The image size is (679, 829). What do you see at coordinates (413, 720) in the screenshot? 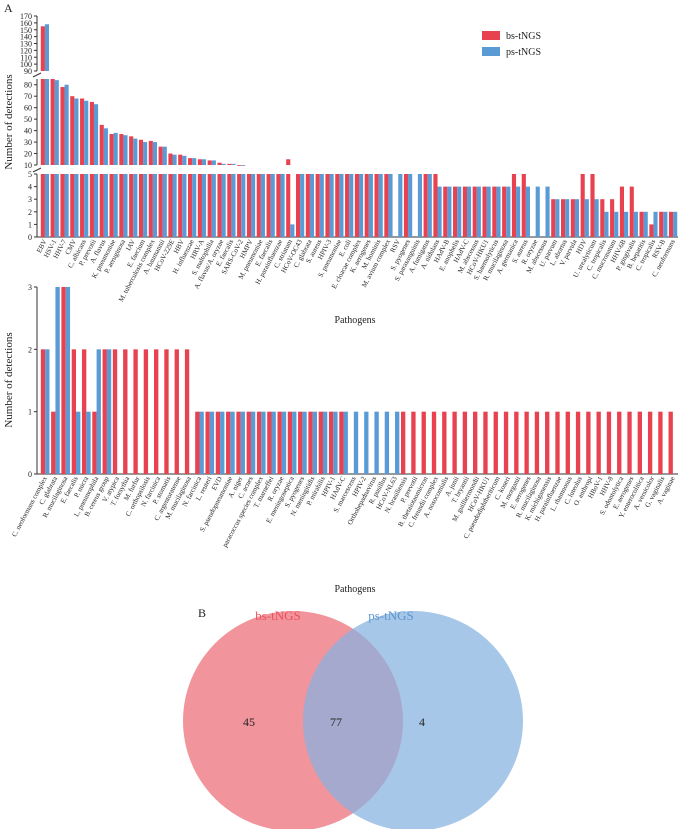
I see `venn-circle-ps-tngs` at bounding box center [413, 720].